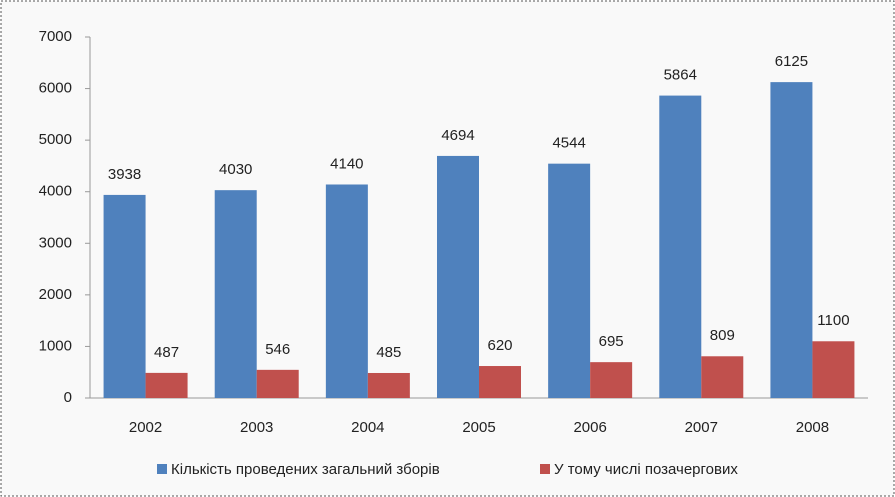 Image resolution: width=895 pixels, height=497 pixels. I want to click on data-label: 1100, so click(833, 320).